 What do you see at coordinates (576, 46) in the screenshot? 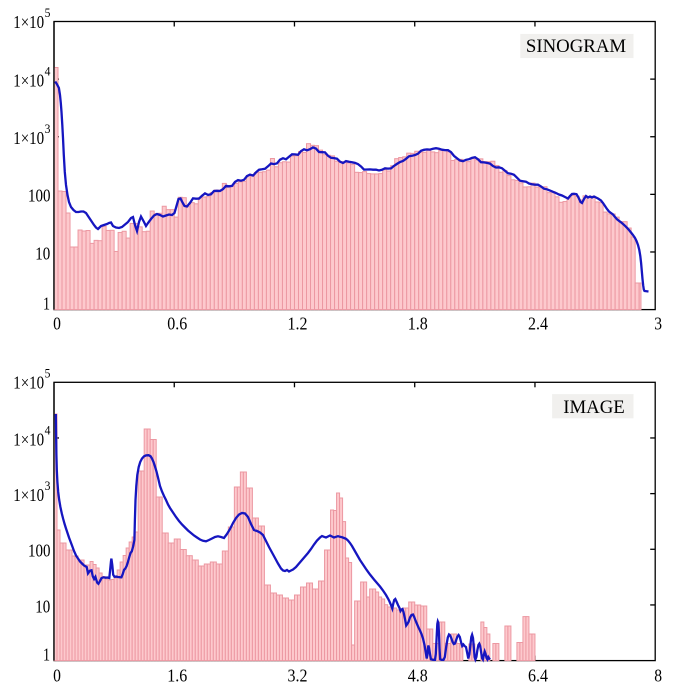
I see `svg-text: SINOGRAM` at bounding box center [576, 46].